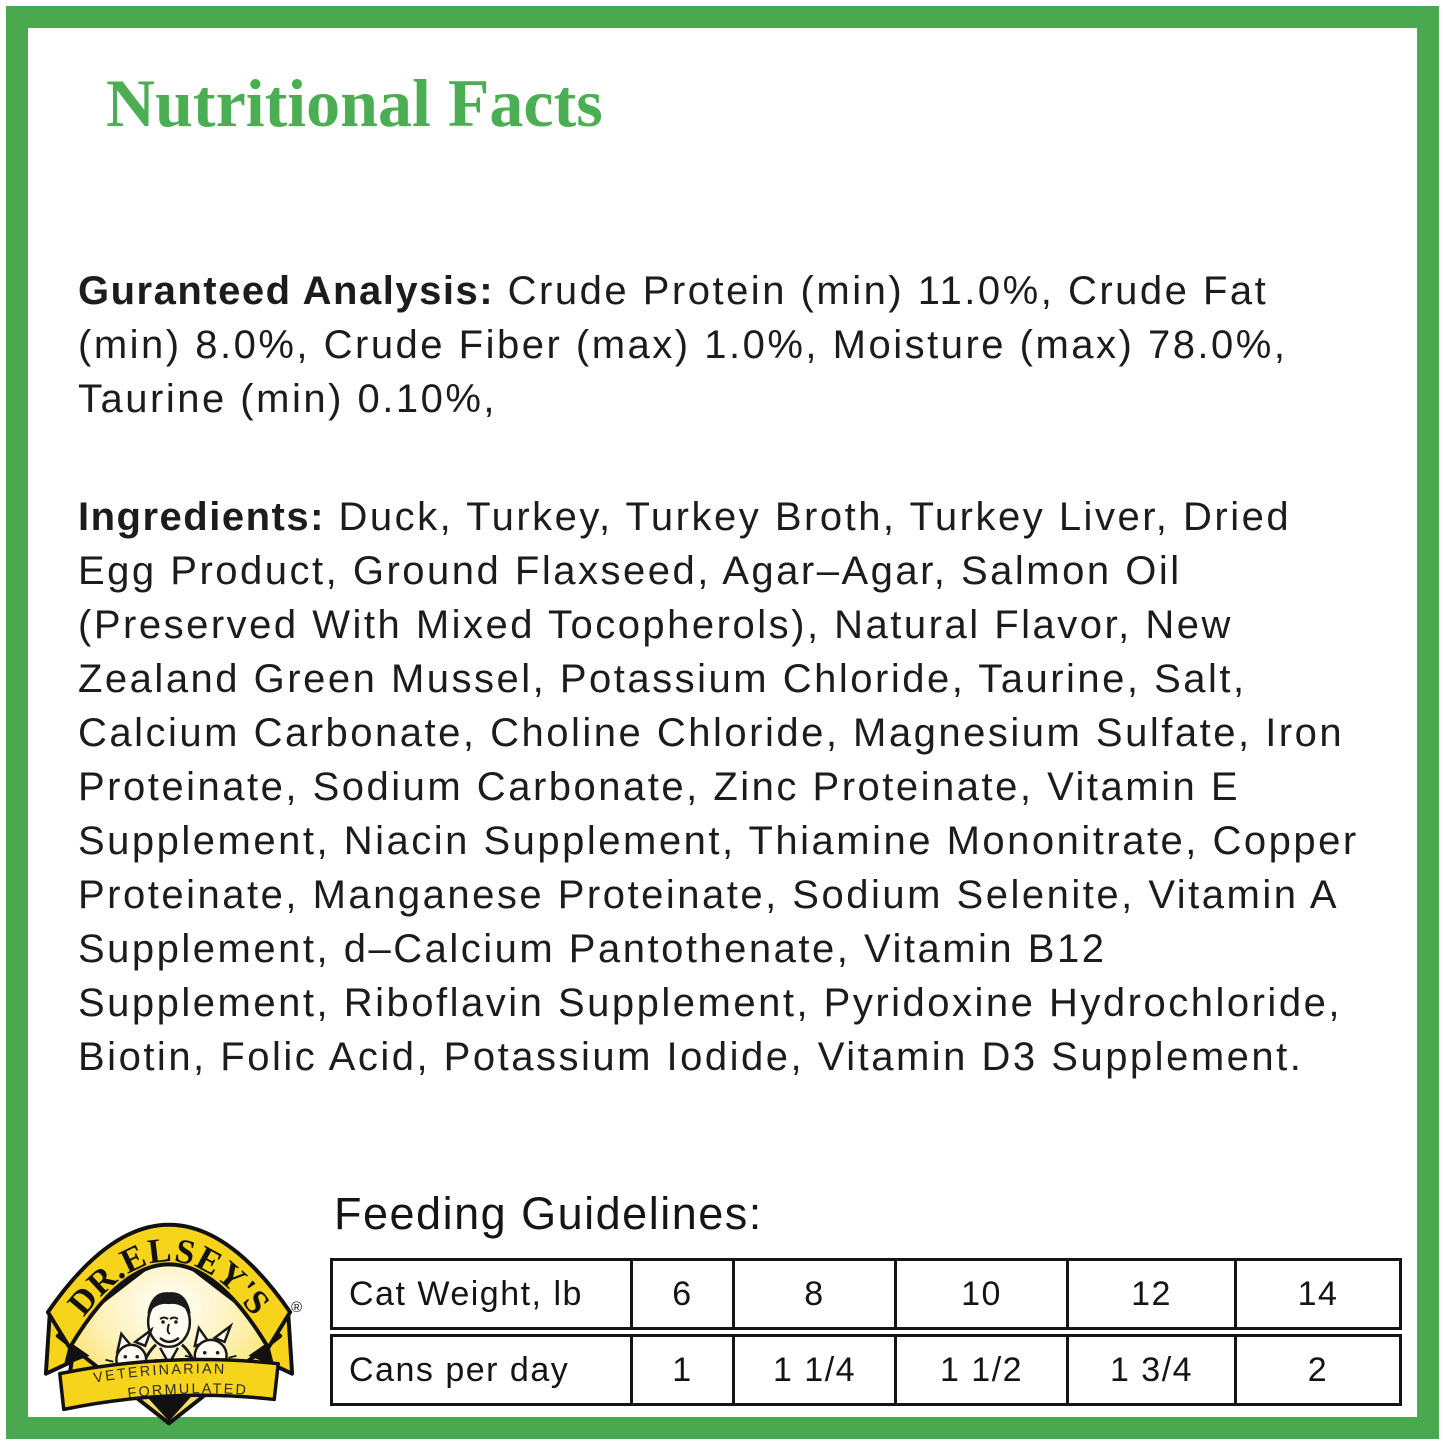 The width and height of the screenshot is (1445, 1445). Describe the element at coordinates (296, 1308) in the screenshot. I see `registered-mark-icon: ®` at that location.